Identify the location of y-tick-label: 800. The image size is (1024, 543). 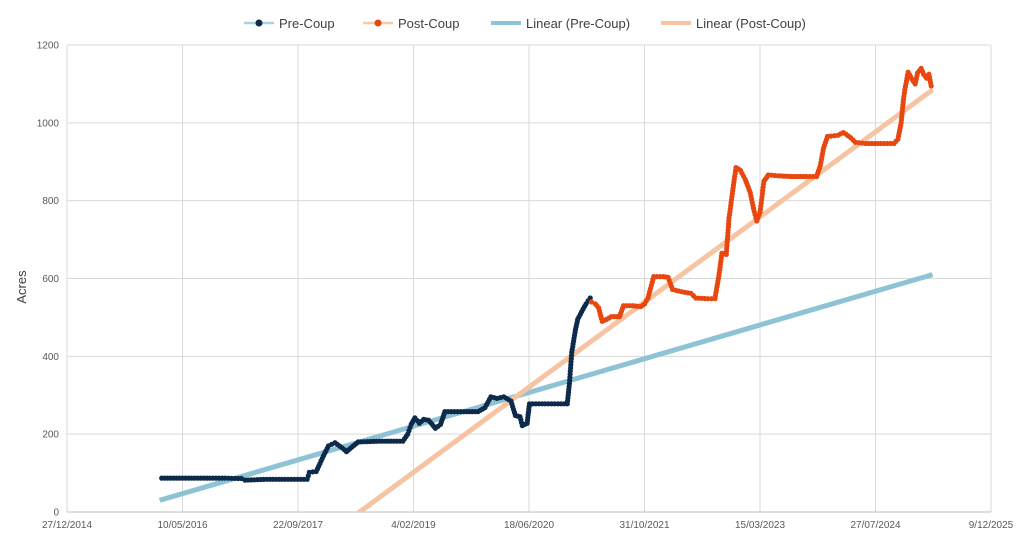
(50, 201).